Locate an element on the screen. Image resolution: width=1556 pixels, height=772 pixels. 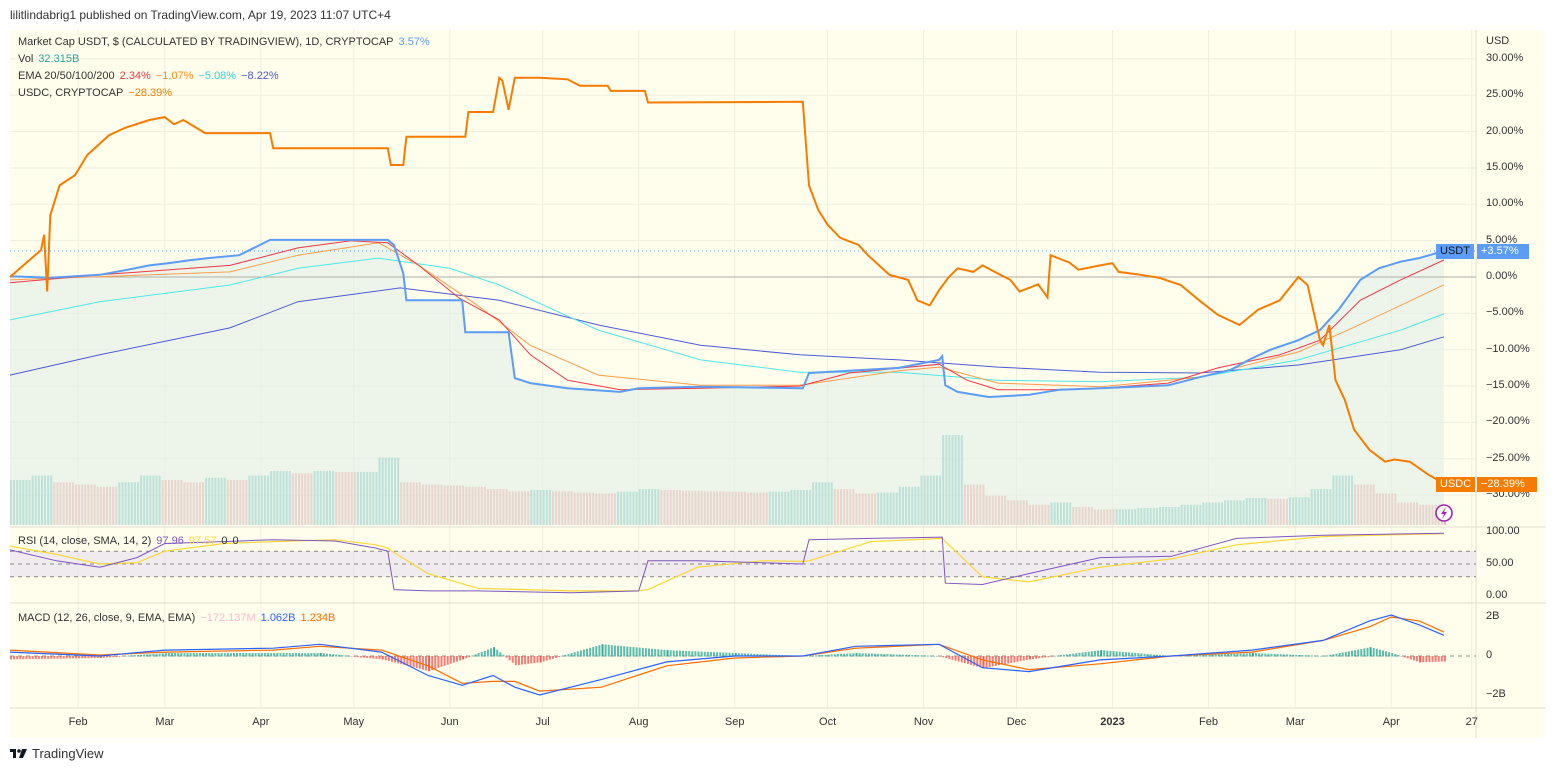
legend-vol: Vol 32.315B is located at coordinates (51, 59).